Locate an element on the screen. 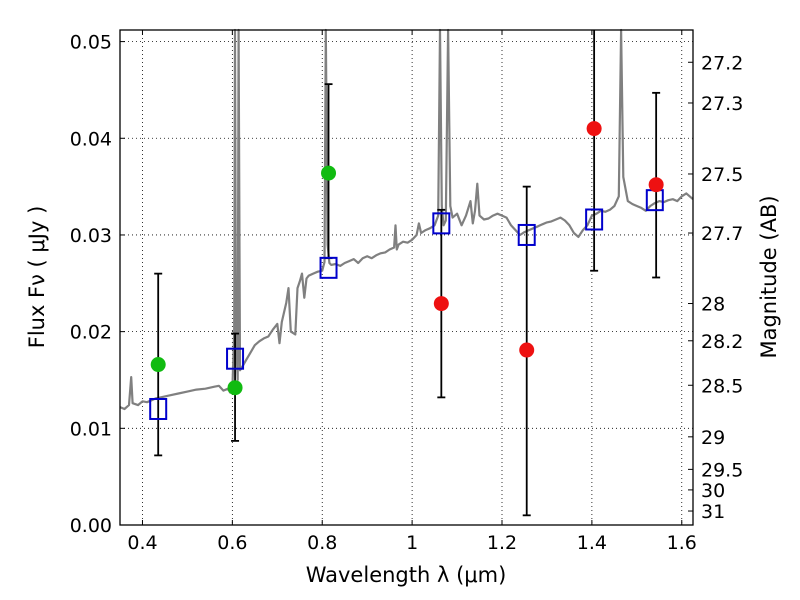 Image resolution: width=800 pixels, height=600 pixels. x-tick-label: 0.4 is located at coordinates (142, 543).